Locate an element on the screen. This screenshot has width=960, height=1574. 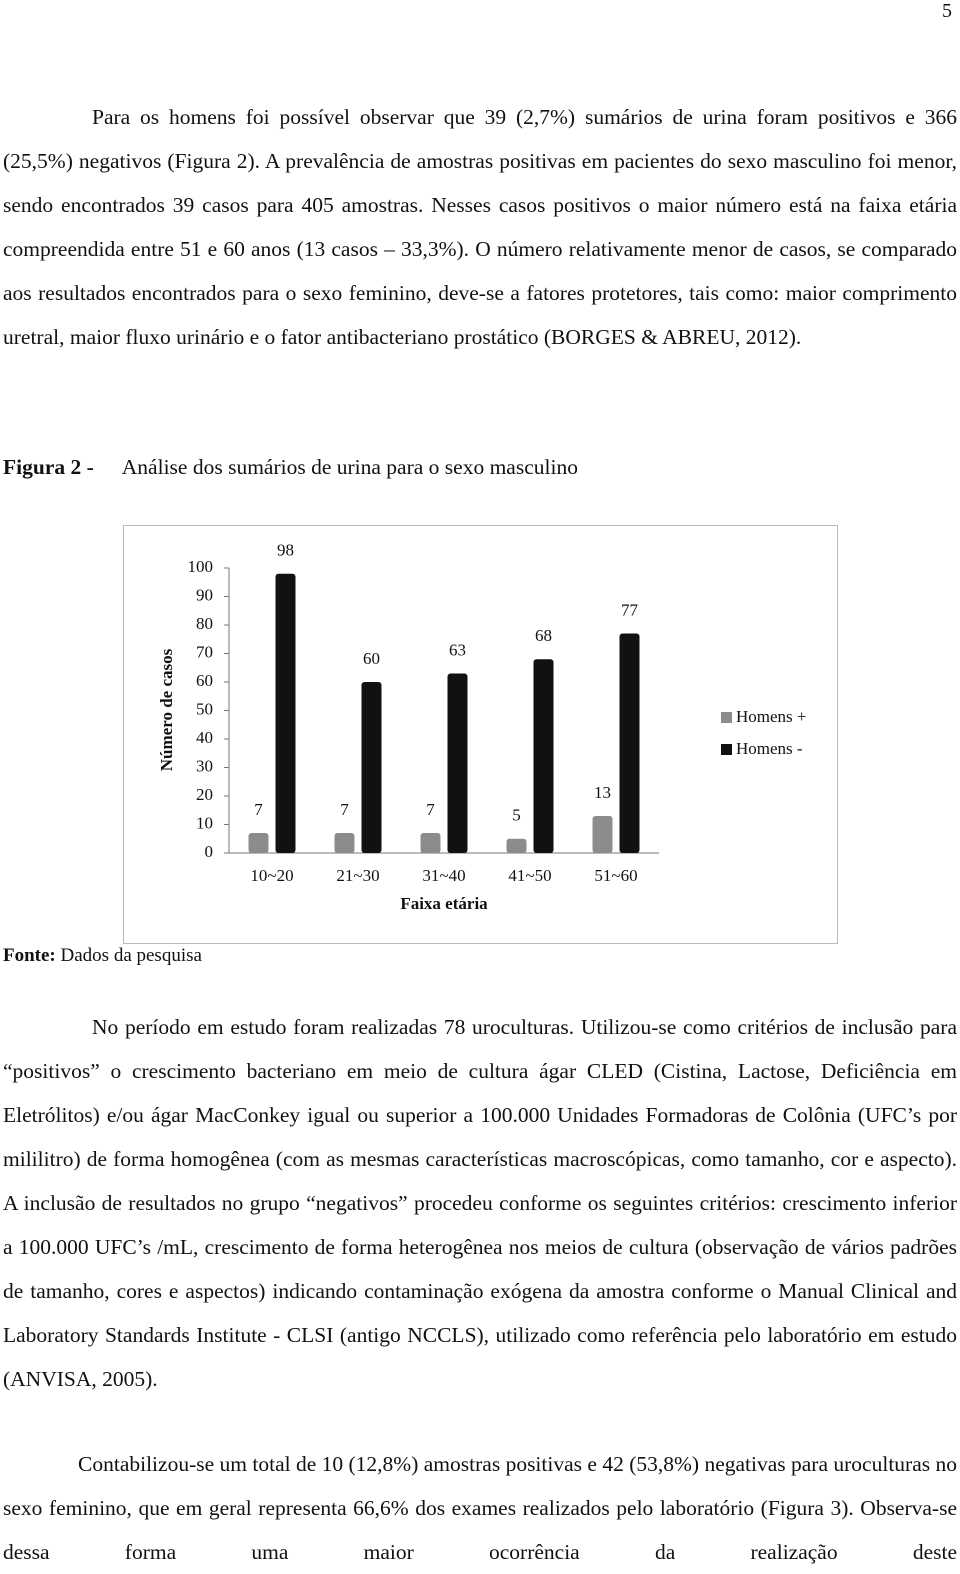
x-tick-label: 31~40 is located at coordinates (443, 875).